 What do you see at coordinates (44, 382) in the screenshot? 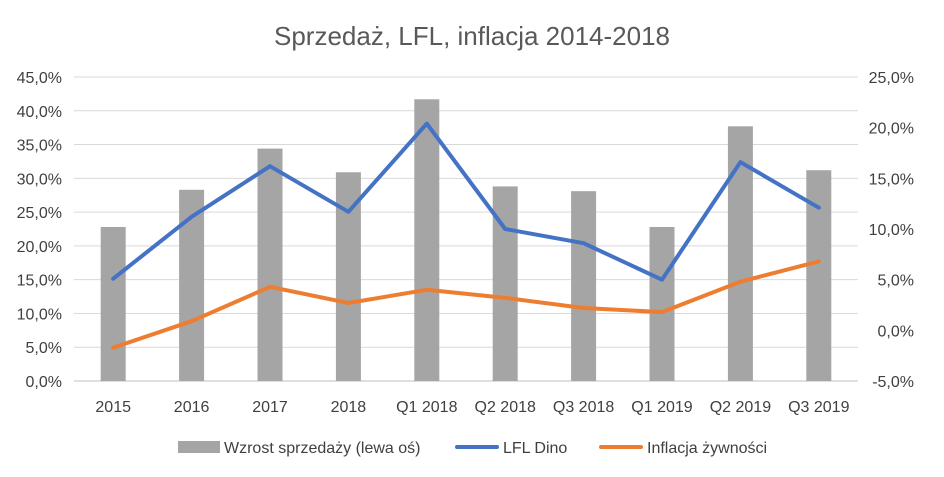
I see `left-tick-label: 0,0%` at bounding box center [44, 382].